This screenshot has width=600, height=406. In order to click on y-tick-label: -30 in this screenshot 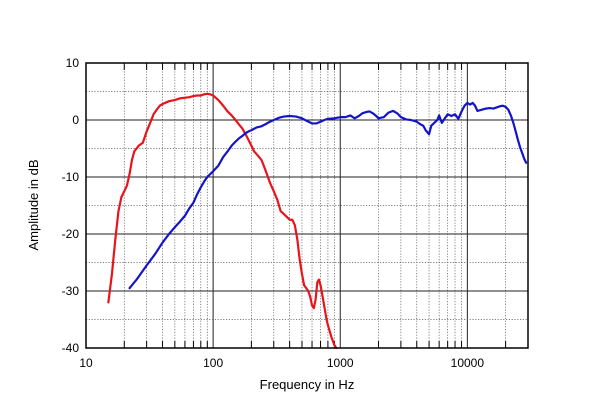, I will do `click(71, 291)`.